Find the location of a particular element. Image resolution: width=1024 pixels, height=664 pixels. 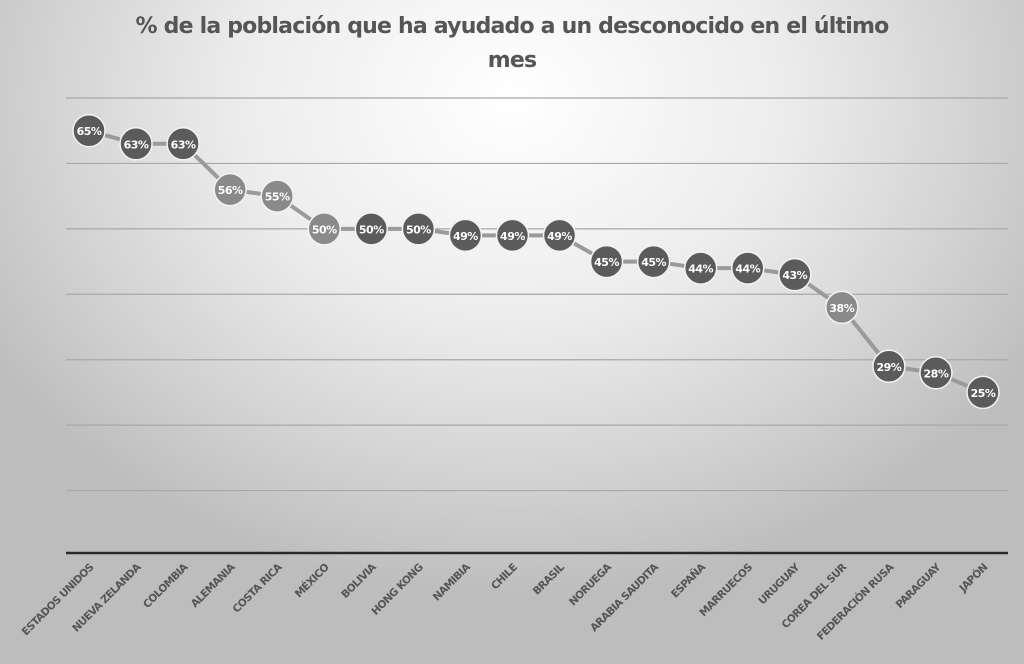

x-tick-label: URUGUAY is located at coordinates (779, 584).